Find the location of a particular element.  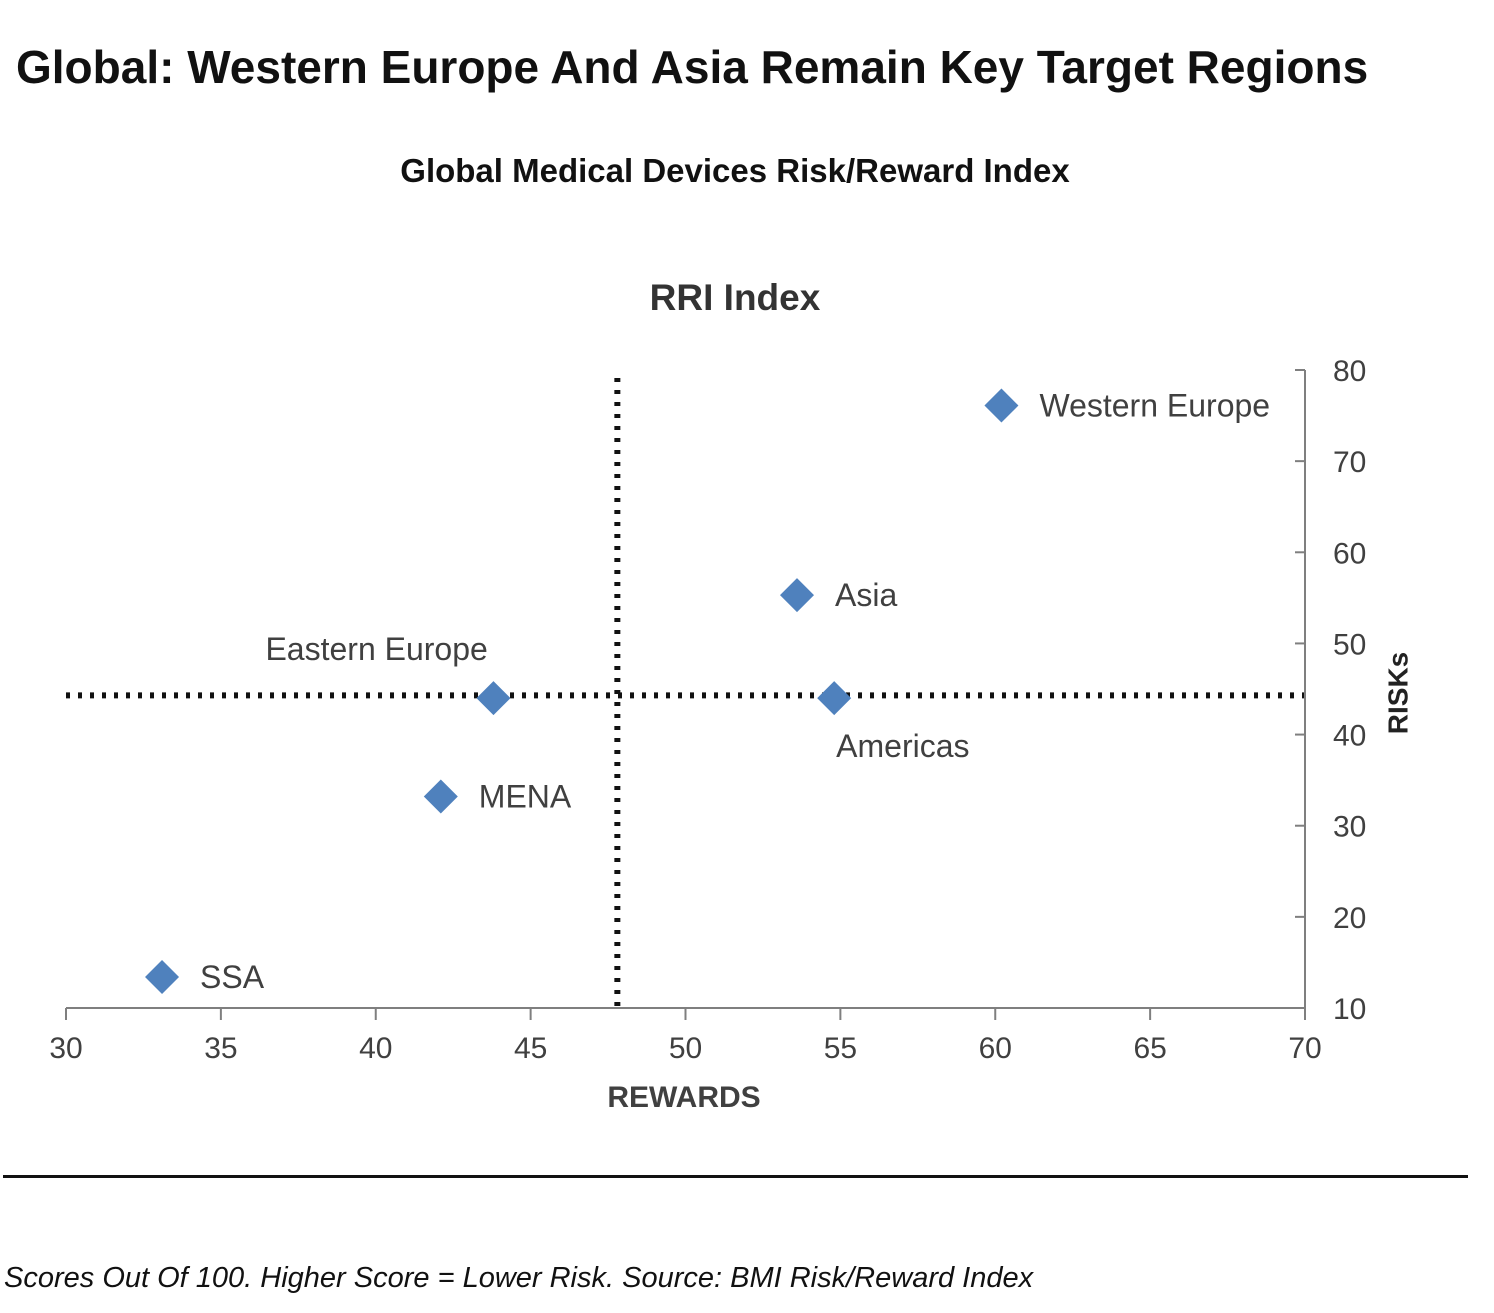

x-tick-label: 30 is located at coordinates (65, 1048).